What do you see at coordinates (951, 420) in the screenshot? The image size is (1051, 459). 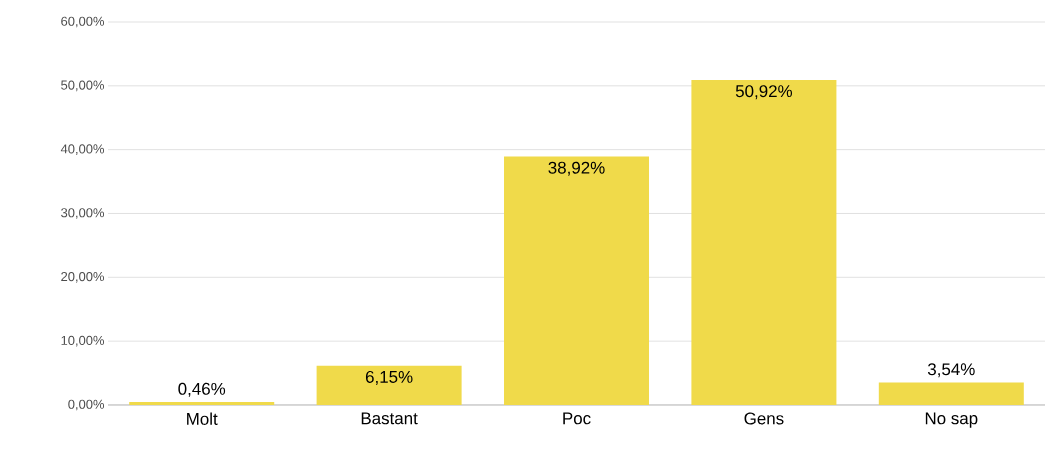 I see `x-tick-label: No sap` at bounding box center [951, 420].